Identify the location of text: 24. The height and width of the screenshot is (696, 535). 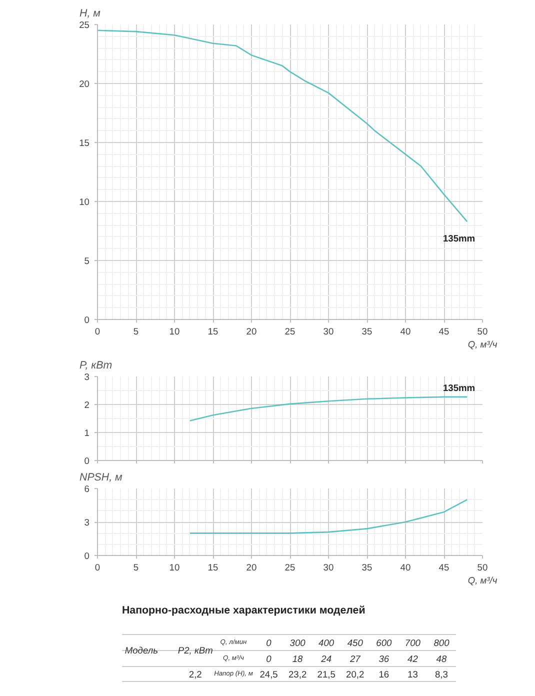
(326, 659).